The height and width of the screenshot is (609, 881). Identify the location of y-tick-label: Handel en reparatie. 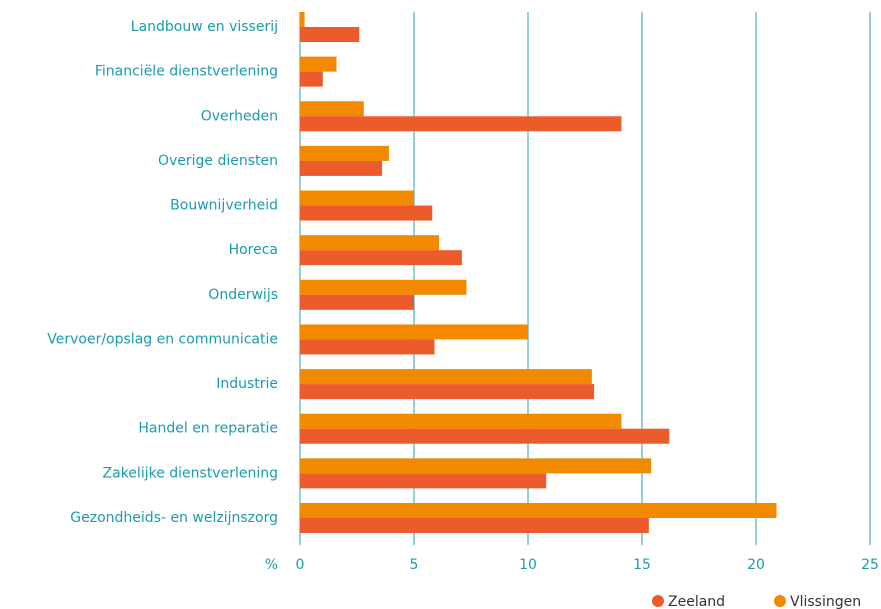
(208, 429).